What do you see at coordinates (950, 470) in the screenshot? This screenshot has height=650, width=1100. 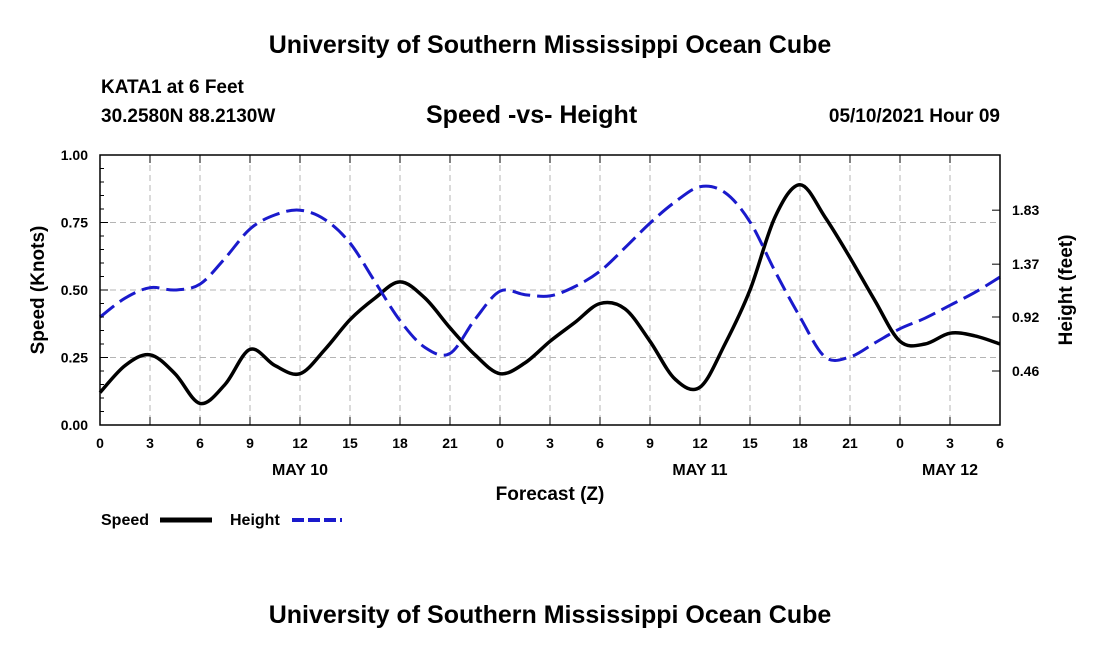 I see `date-label: MAY 12` at bounding box center [950, 470].